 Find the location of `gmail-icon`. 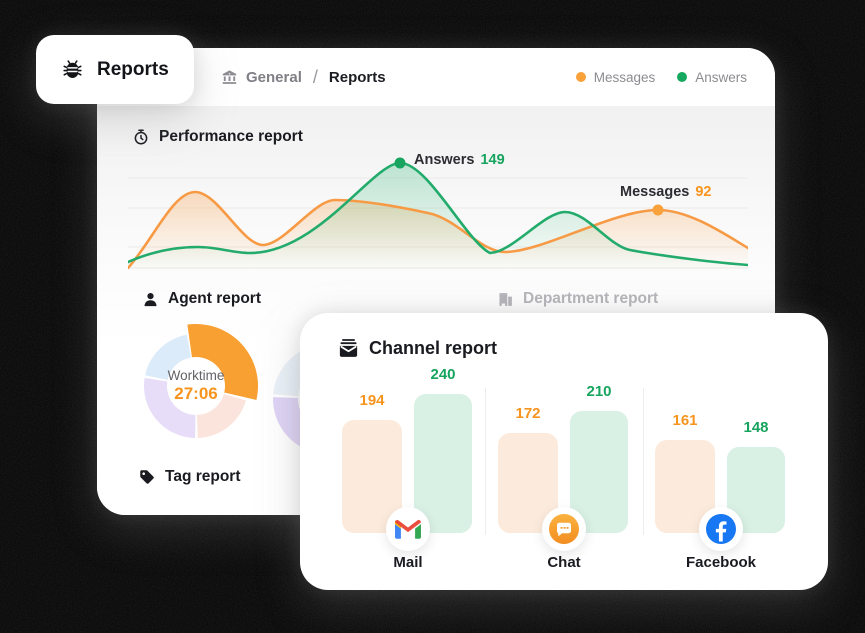

gmail-icon is located at coordinates (408, 529).